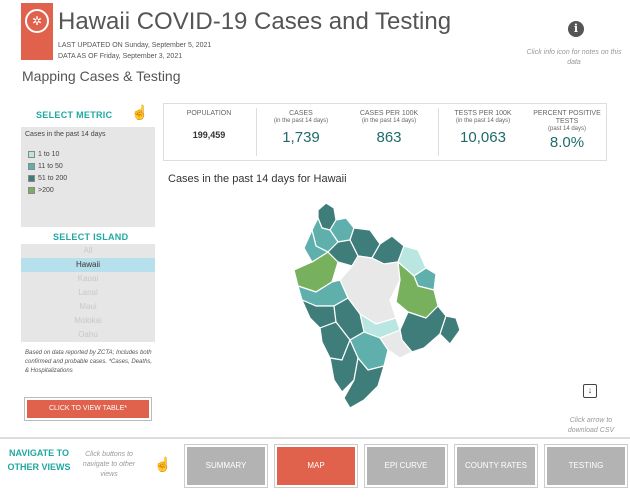 This screenshot has width=630, height=497. I want to click on table-button-frame: CLICK TO VIEW TABLE*, so click(88, 409).